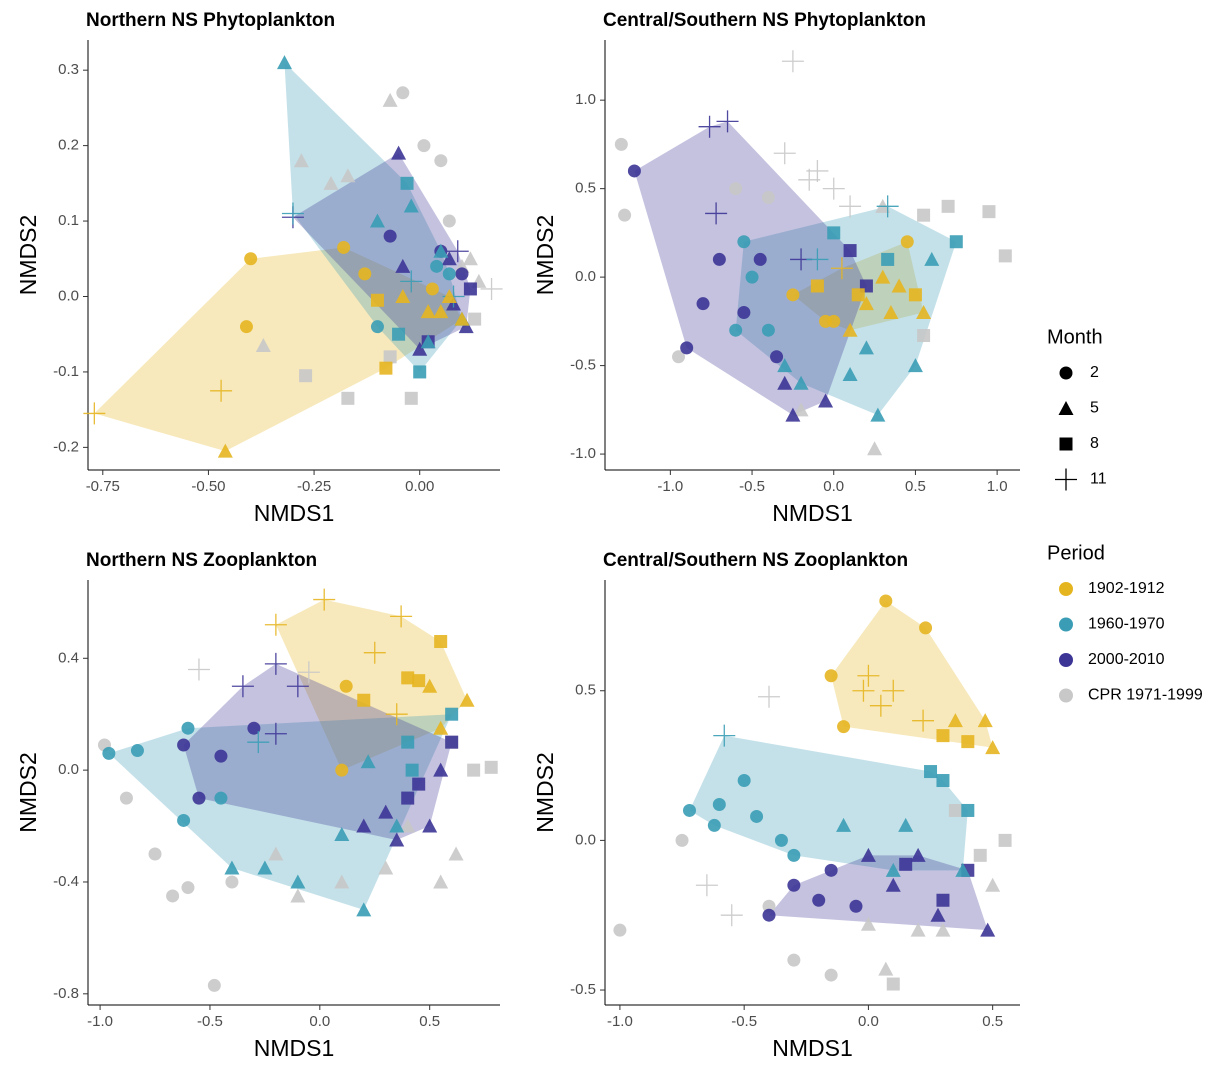  What do you see at coordinates (915, 486) in the screenshot?
I see `x-tick-label: 0.5` at bounding box center [915, 486].